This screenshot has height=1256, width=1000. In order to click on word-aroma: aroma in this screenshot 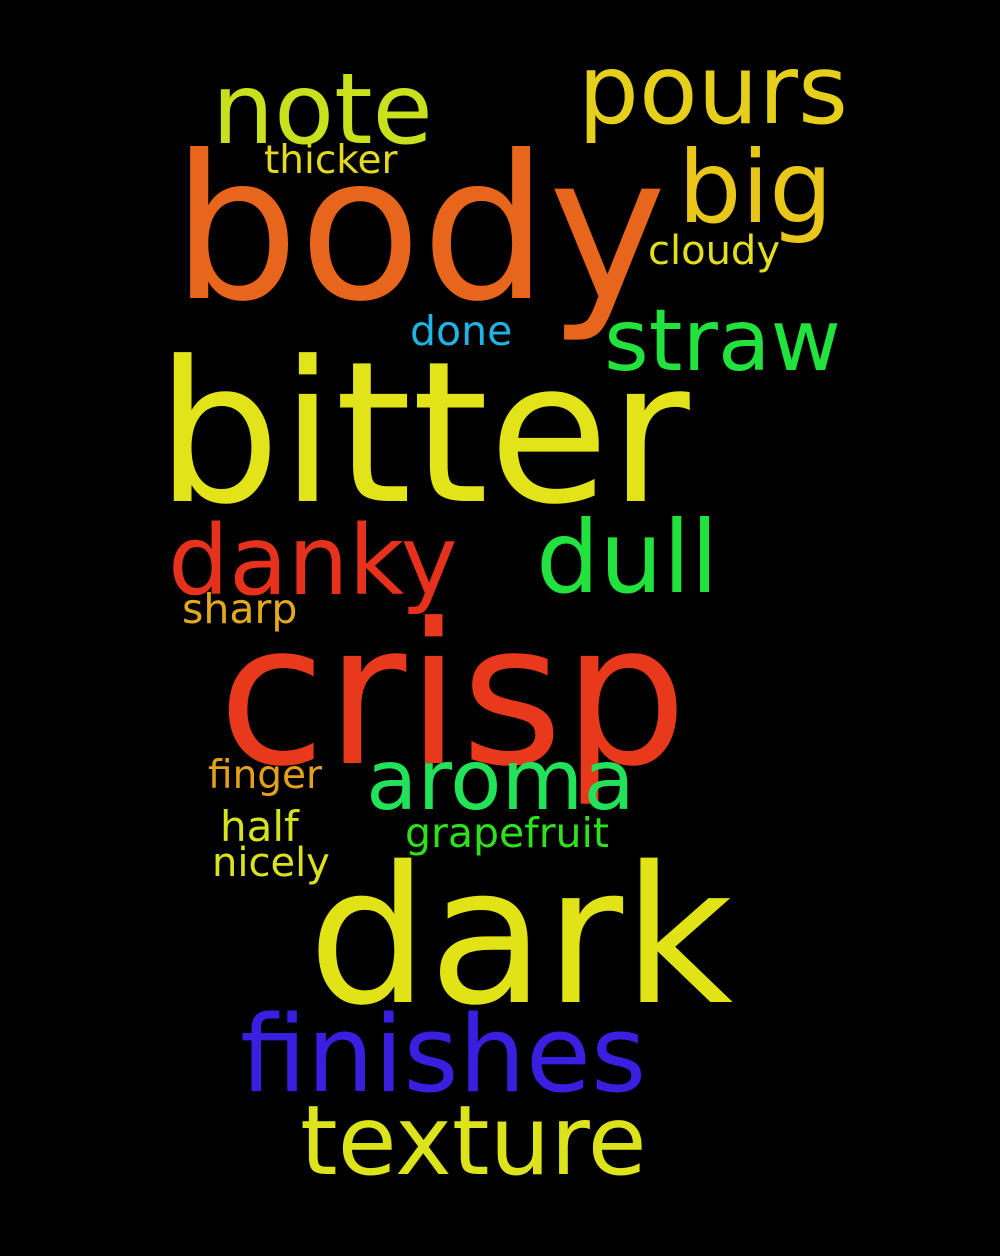, I will do `click(500, 780)`.